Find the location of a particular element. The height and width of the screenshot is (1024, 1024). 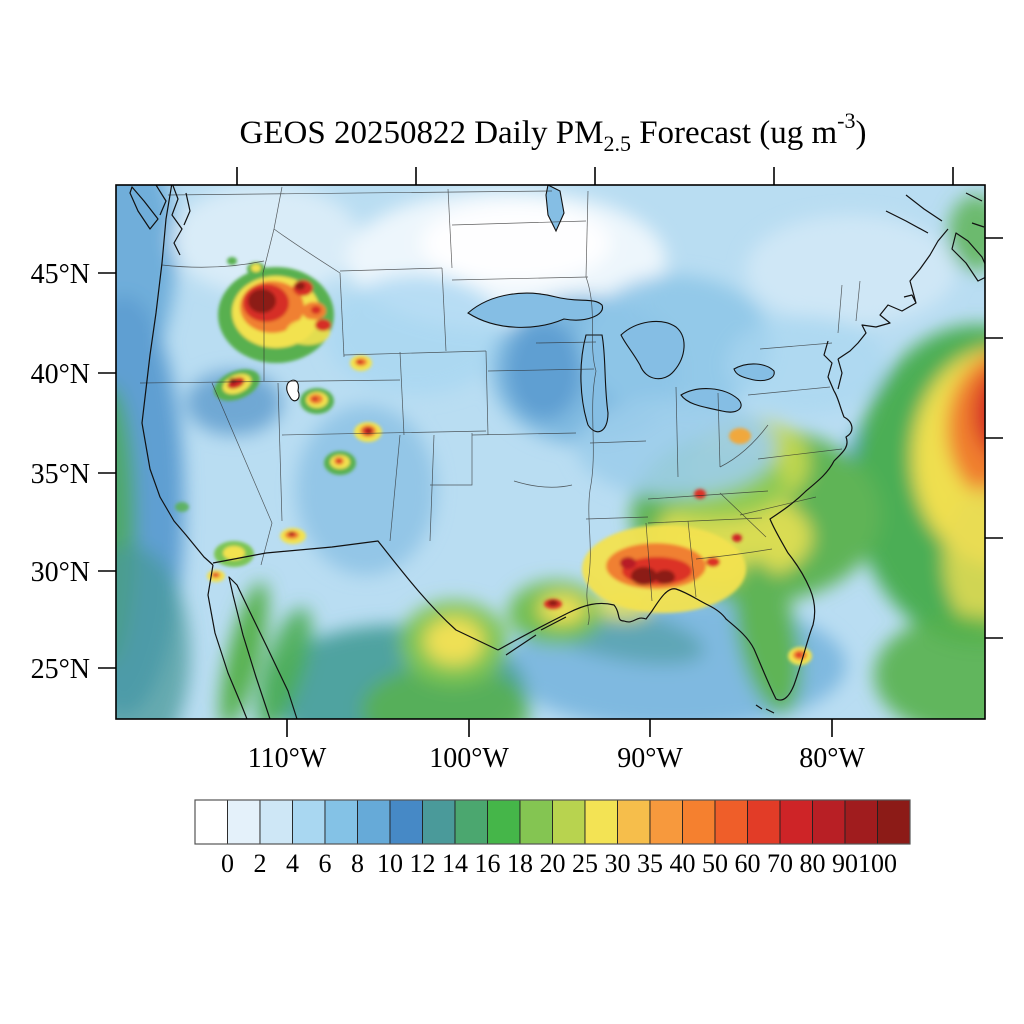

puget-sound is located at coordinates (173, 220).